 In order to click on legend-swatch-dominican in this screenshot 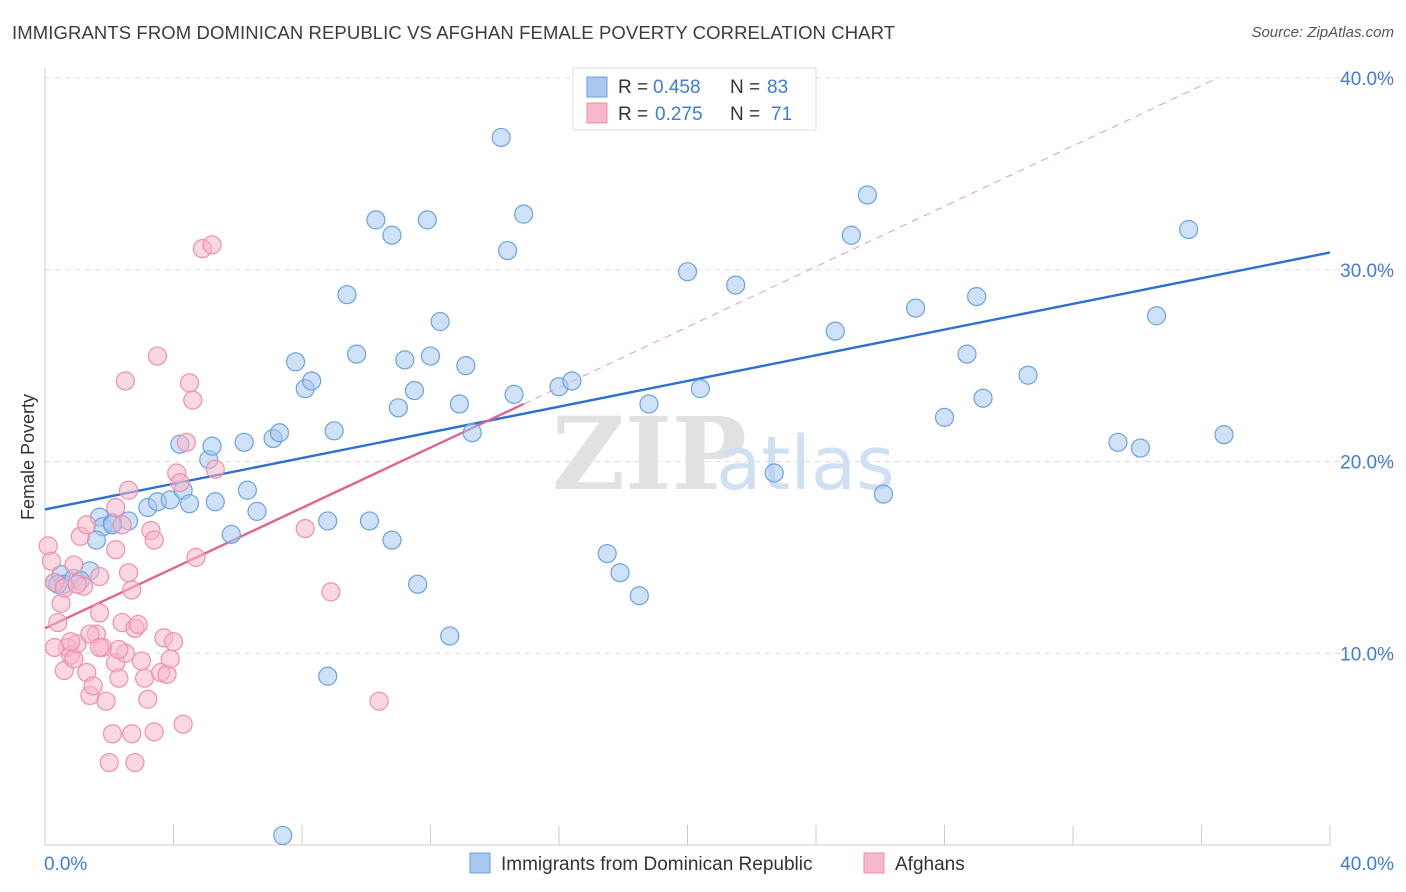, I will do `click(597, 87)`.